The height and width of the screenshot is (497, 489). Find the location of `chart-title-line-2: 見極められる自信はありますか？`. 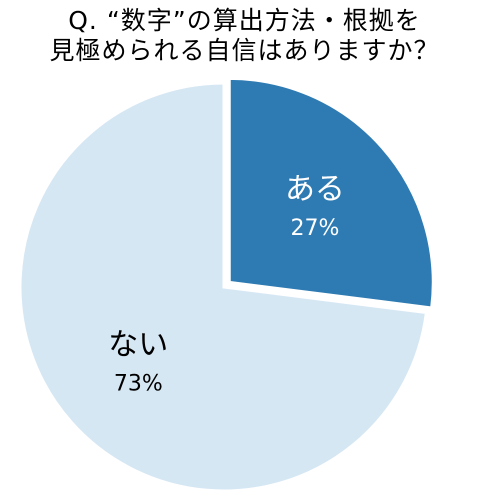

chart-title-line-2: 見極められる自信はありますか？ is located at coordinates (244, 50).